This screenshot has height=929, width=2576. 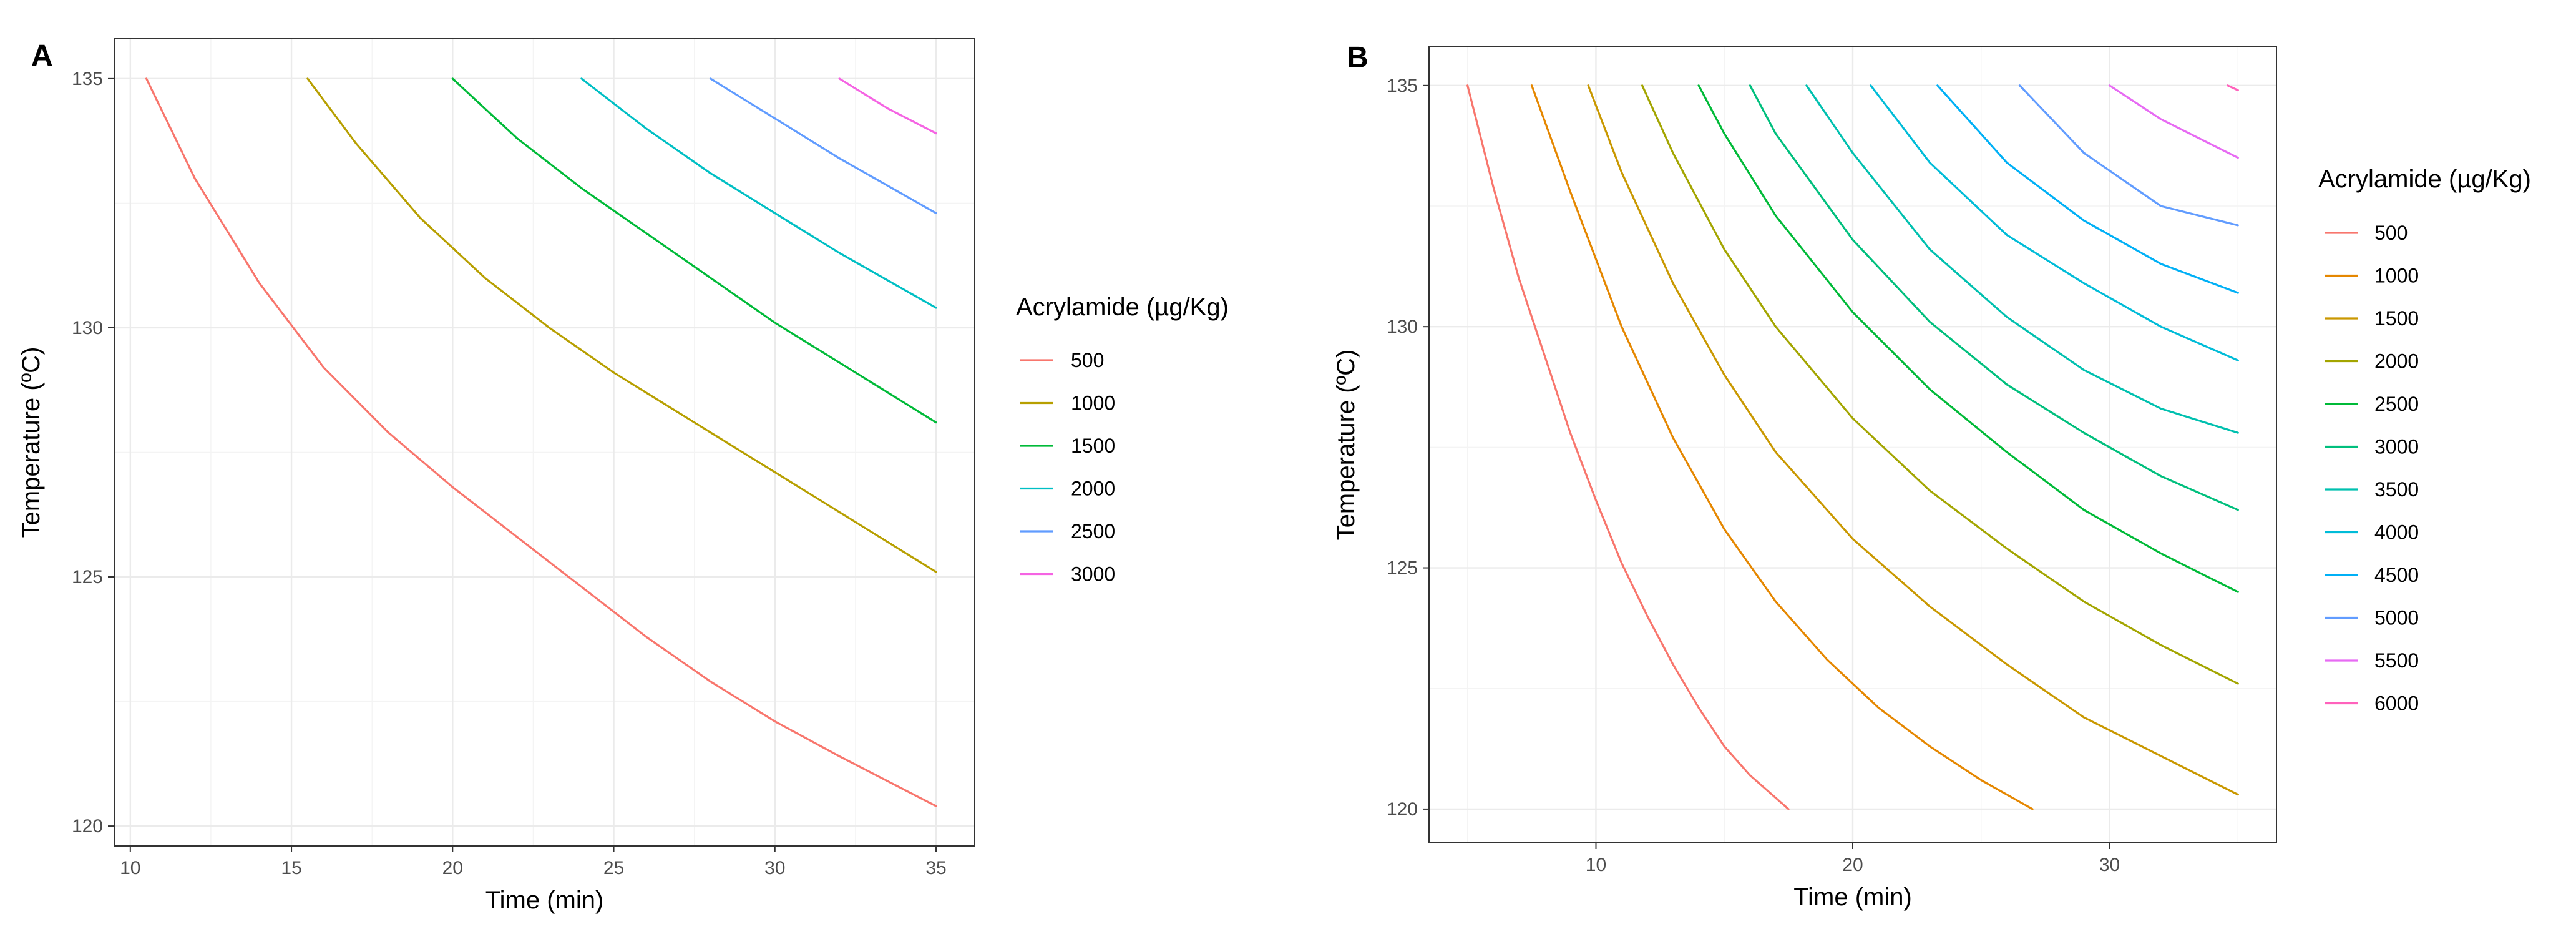 What do you see at coordinates (2396, 618) in the screenshot?
I see `legend-label-5000: 5000` at bounding box center [2396, 618].